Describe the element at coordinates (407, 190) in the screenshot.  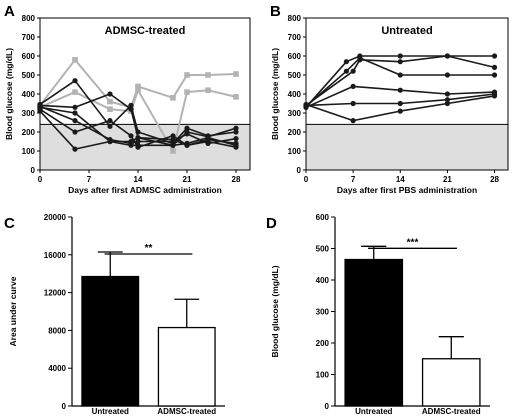
I see `x-axis-label: Days after first PBS administration` at that location.